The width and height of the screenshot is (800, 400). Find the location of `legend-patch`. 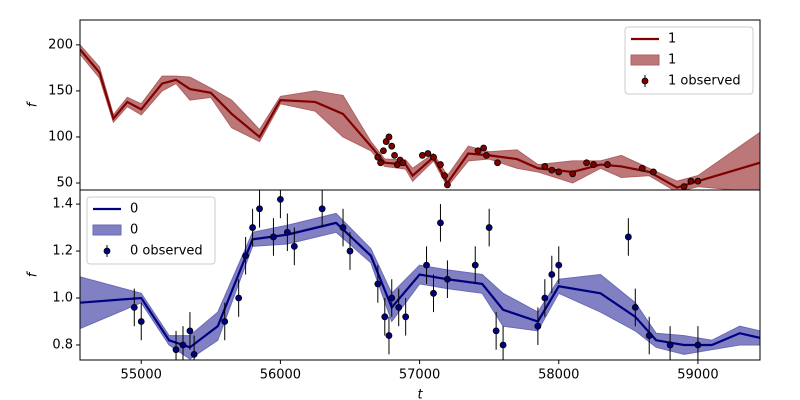

legend-patch is located at coordinates (107, 230).